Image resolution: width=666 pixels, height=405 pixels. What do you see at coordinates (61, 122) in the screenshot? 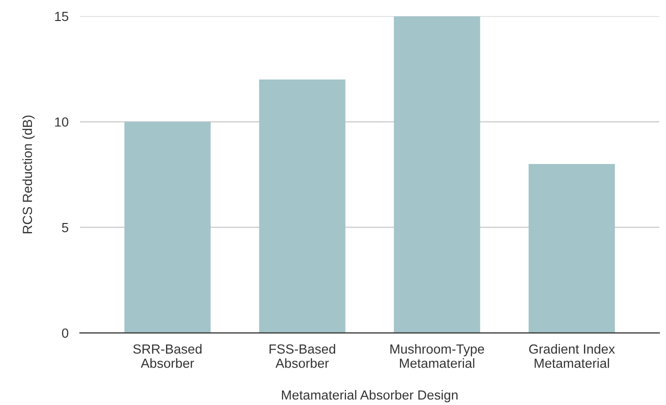
I see `y-tick-label: 10` at bounding box center [61, 122].